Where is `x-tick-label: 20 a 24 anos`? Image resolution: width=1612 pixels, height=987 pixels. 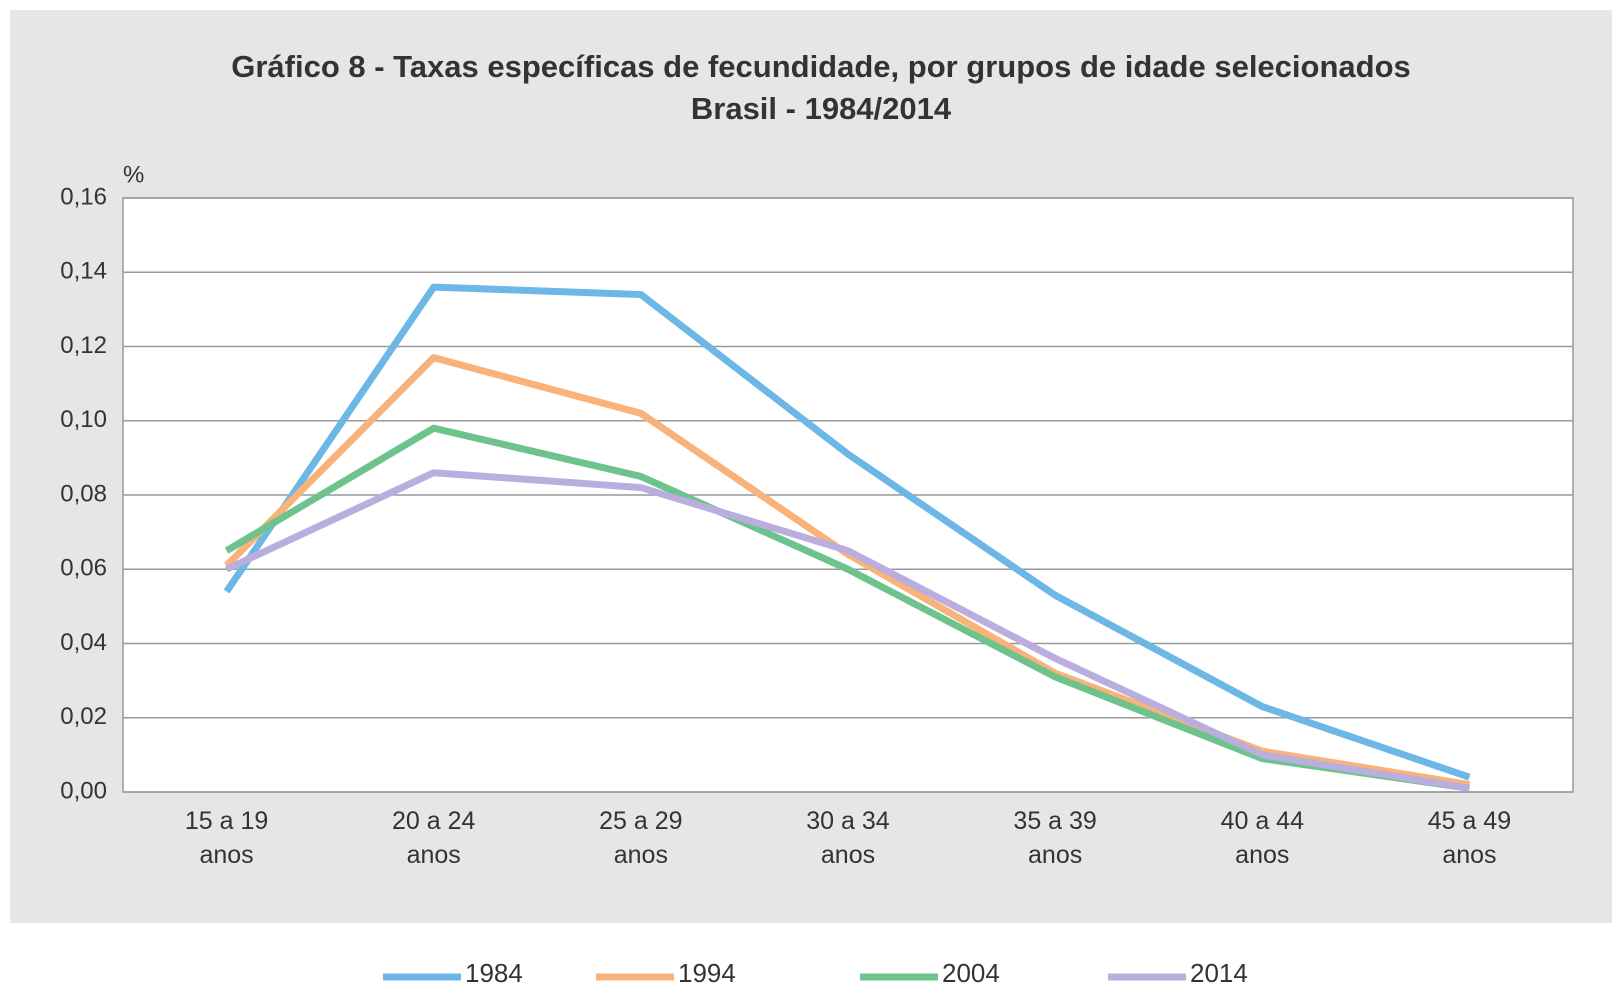 x-tick-label: 20 a 24 anos is located at coordinates (433, 838).